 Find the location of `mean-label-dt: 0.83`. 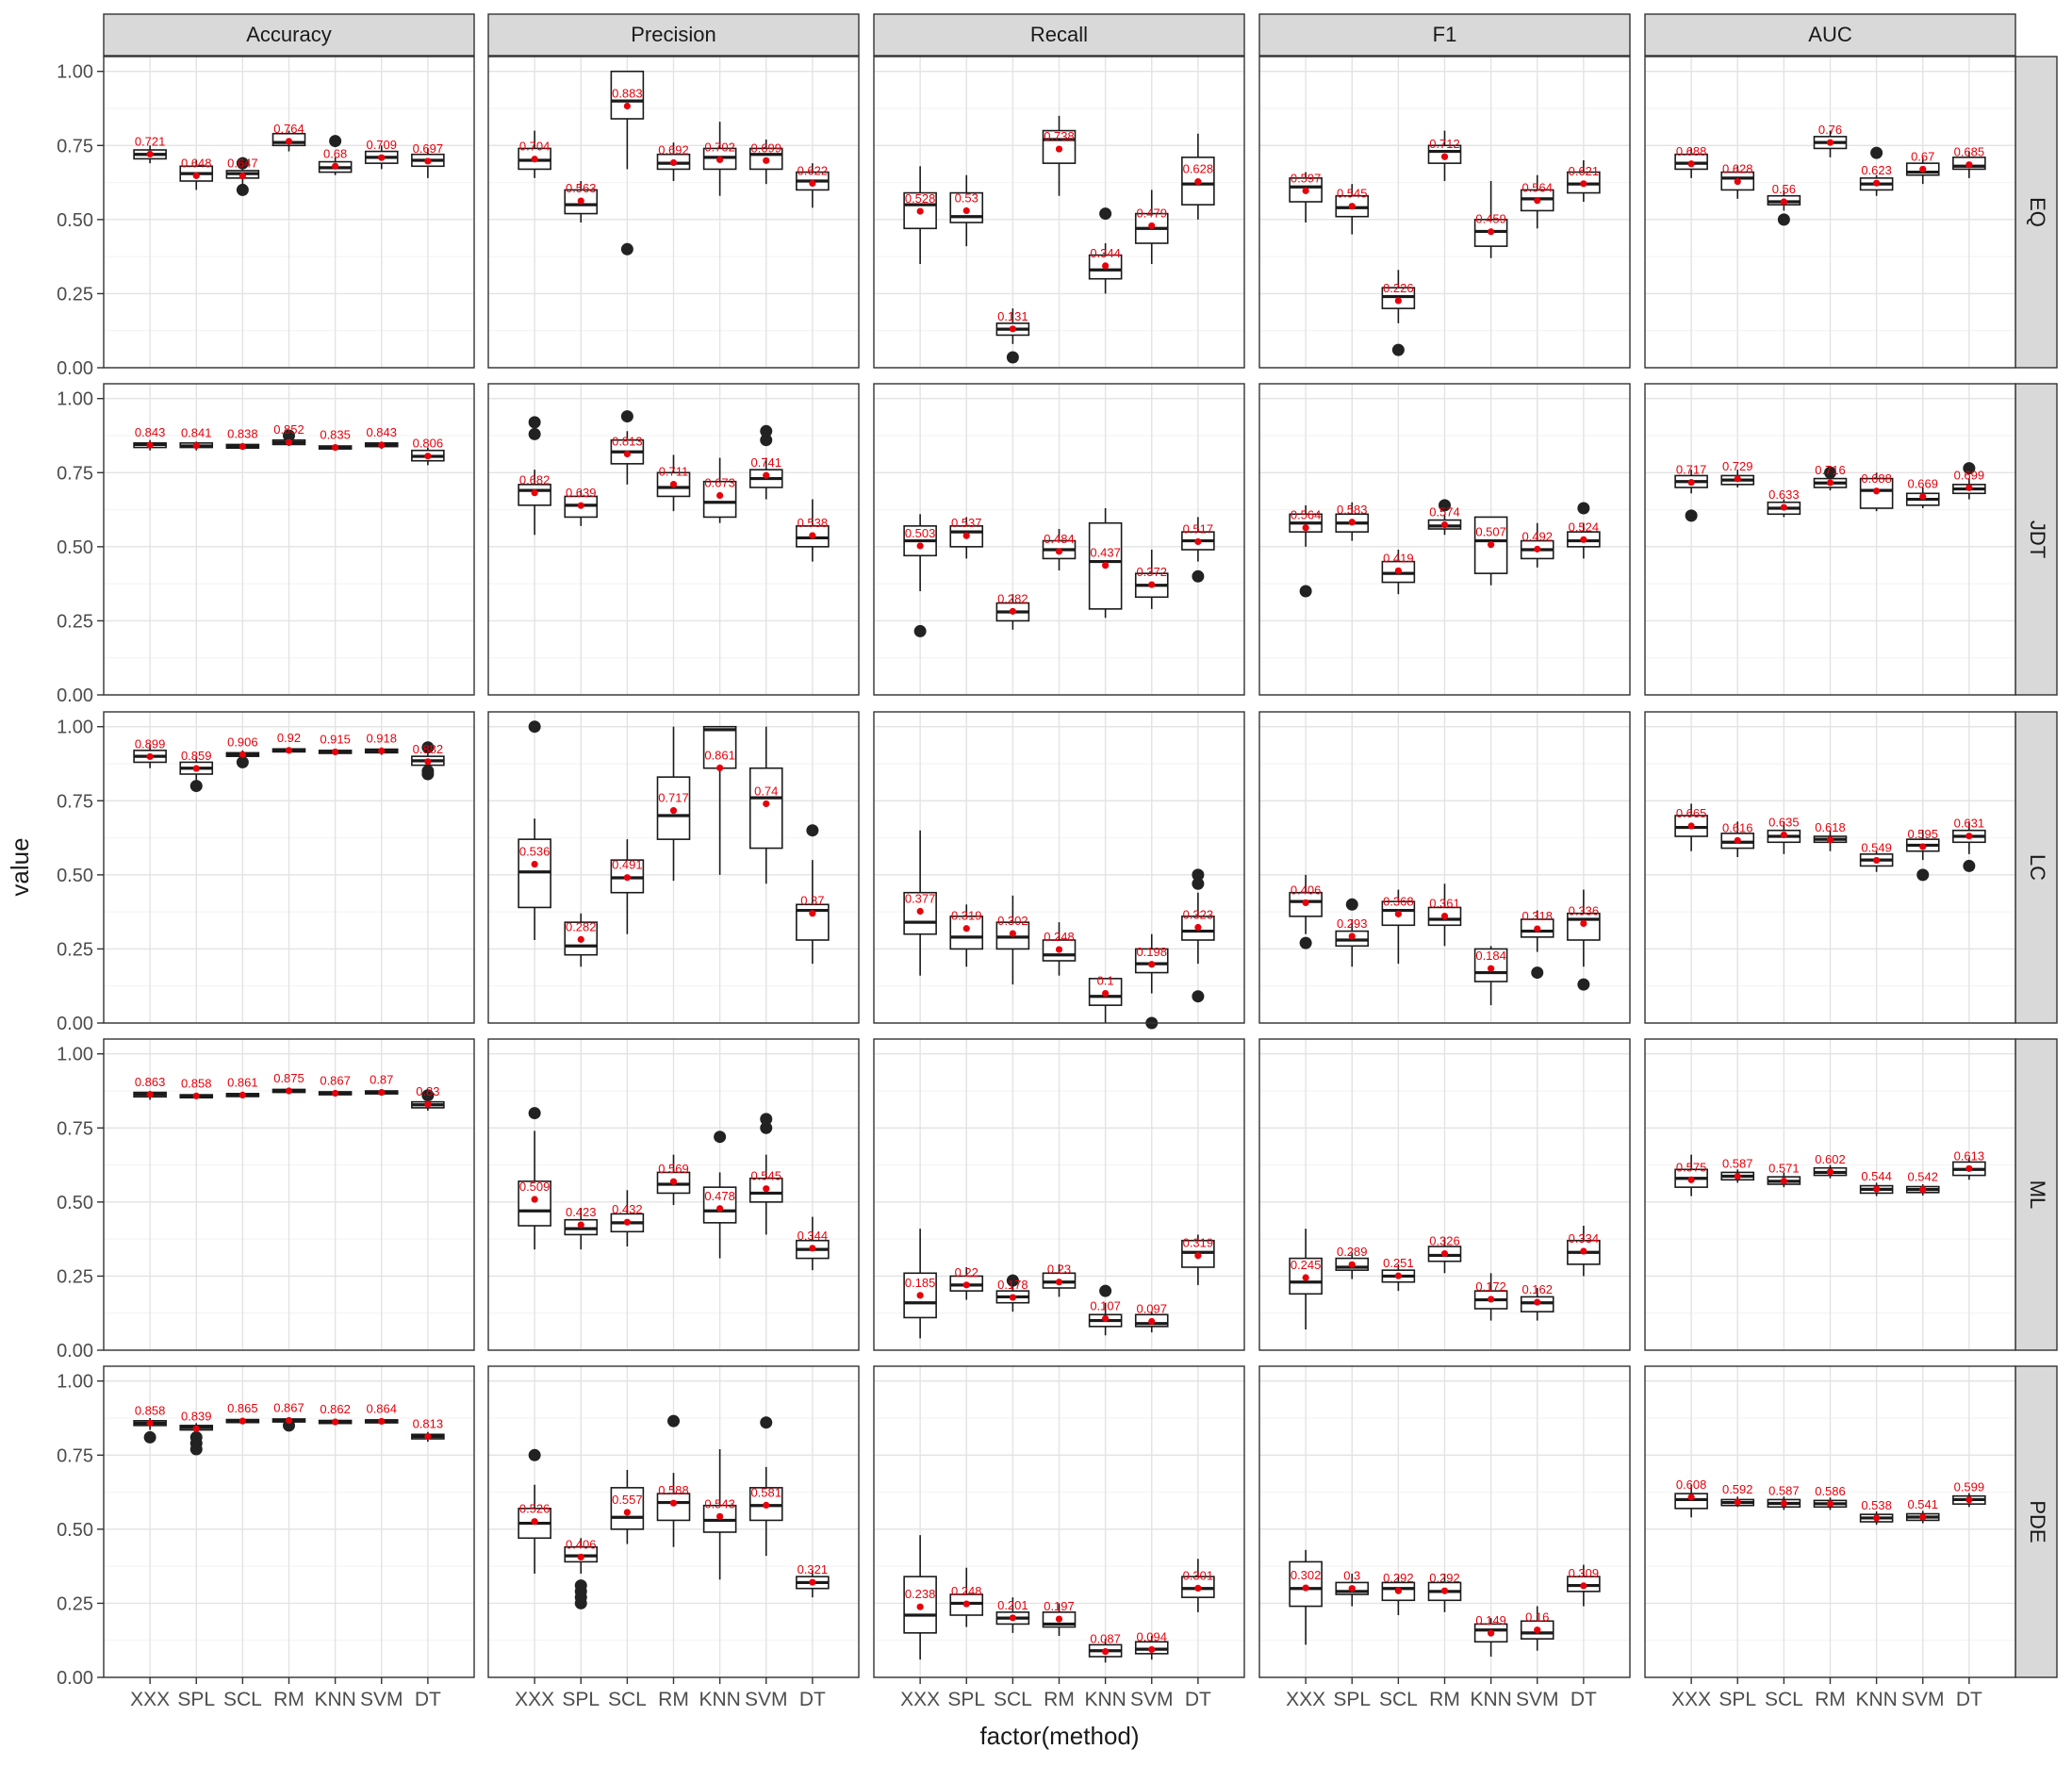

mean-label-dt: 0.83 is located at coordinates (427, 1091).